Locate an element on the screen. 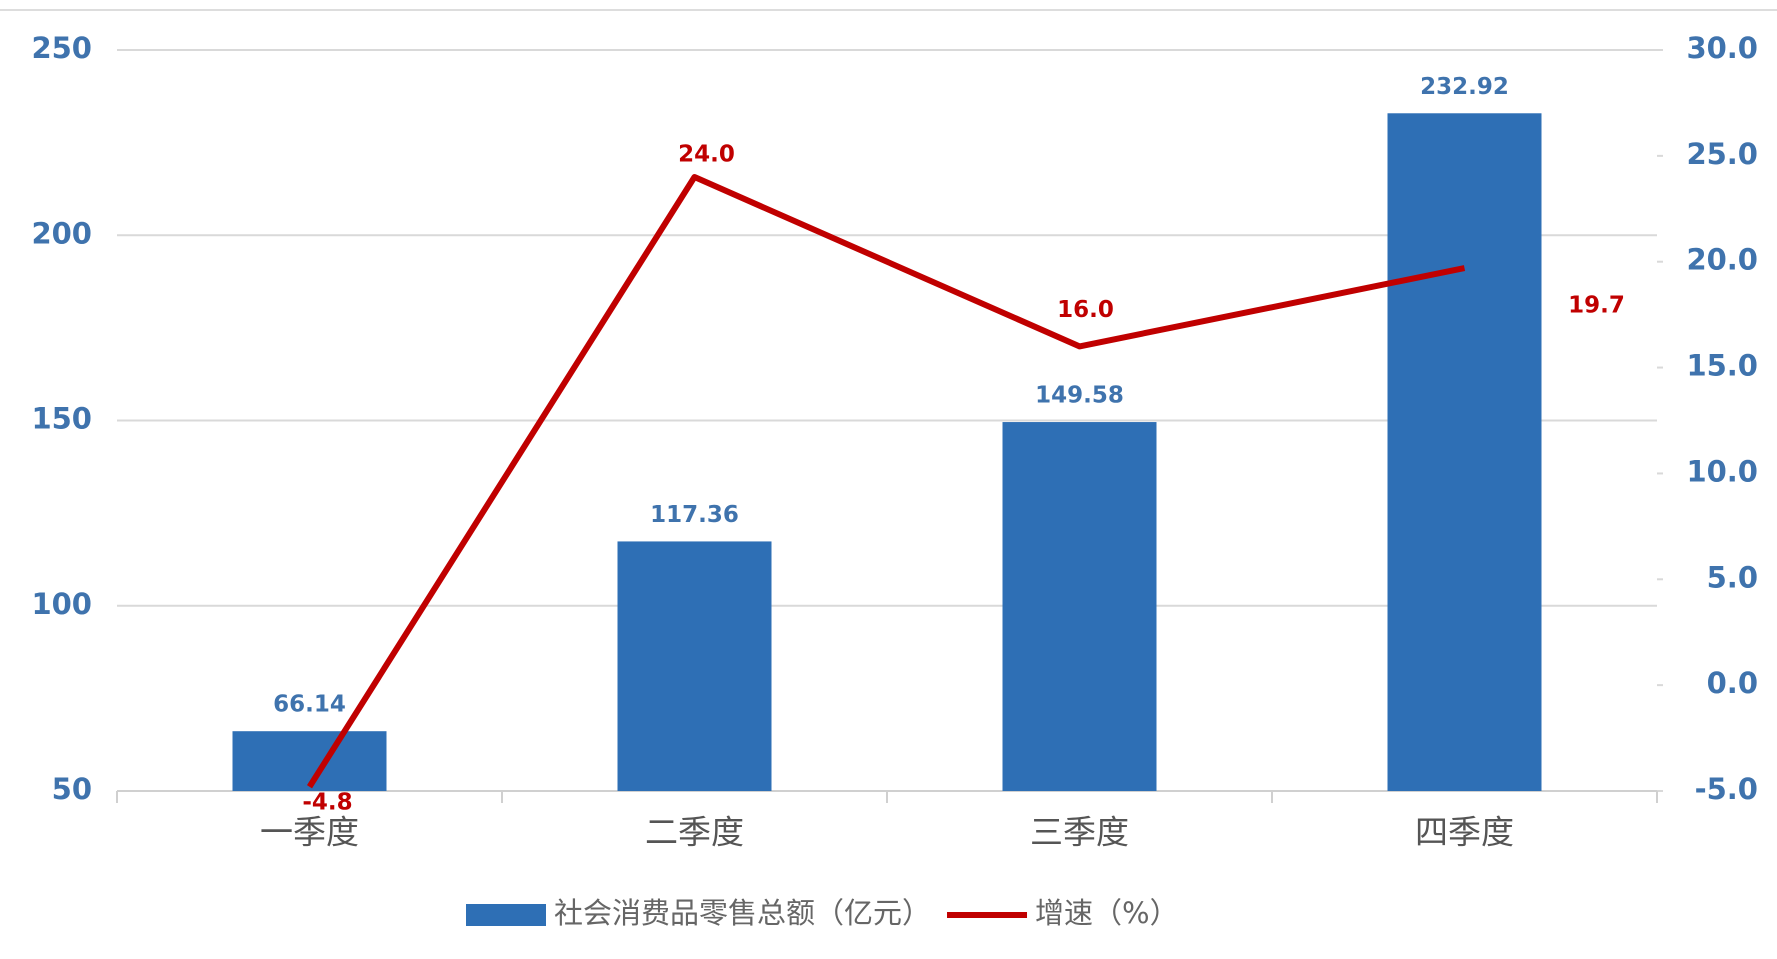  bar-value-label: 66.14 is located at coordinates (309, 705).